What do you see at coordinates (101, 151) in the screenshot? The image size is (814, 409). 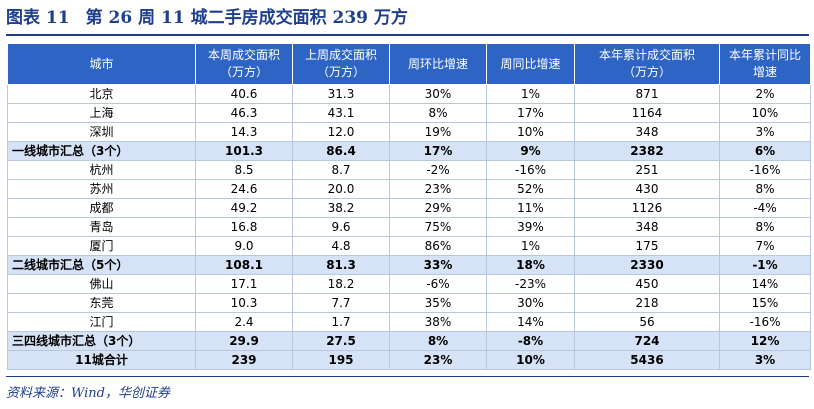 I see `city-cell: 一线城市汇总（3个）` at bounding box center [101, 151].